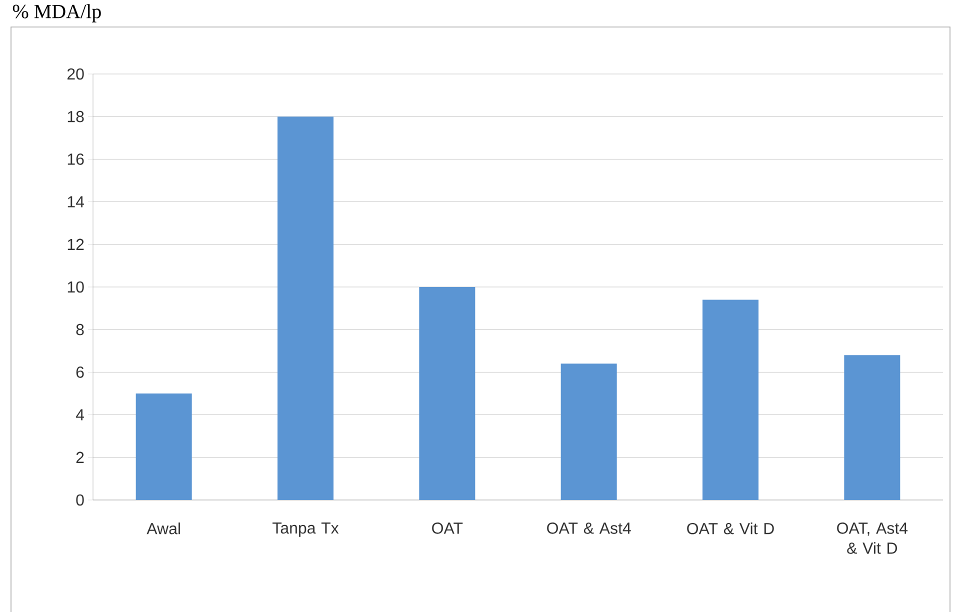  I want to click on y-tick-label: 4, so click(80, 414).